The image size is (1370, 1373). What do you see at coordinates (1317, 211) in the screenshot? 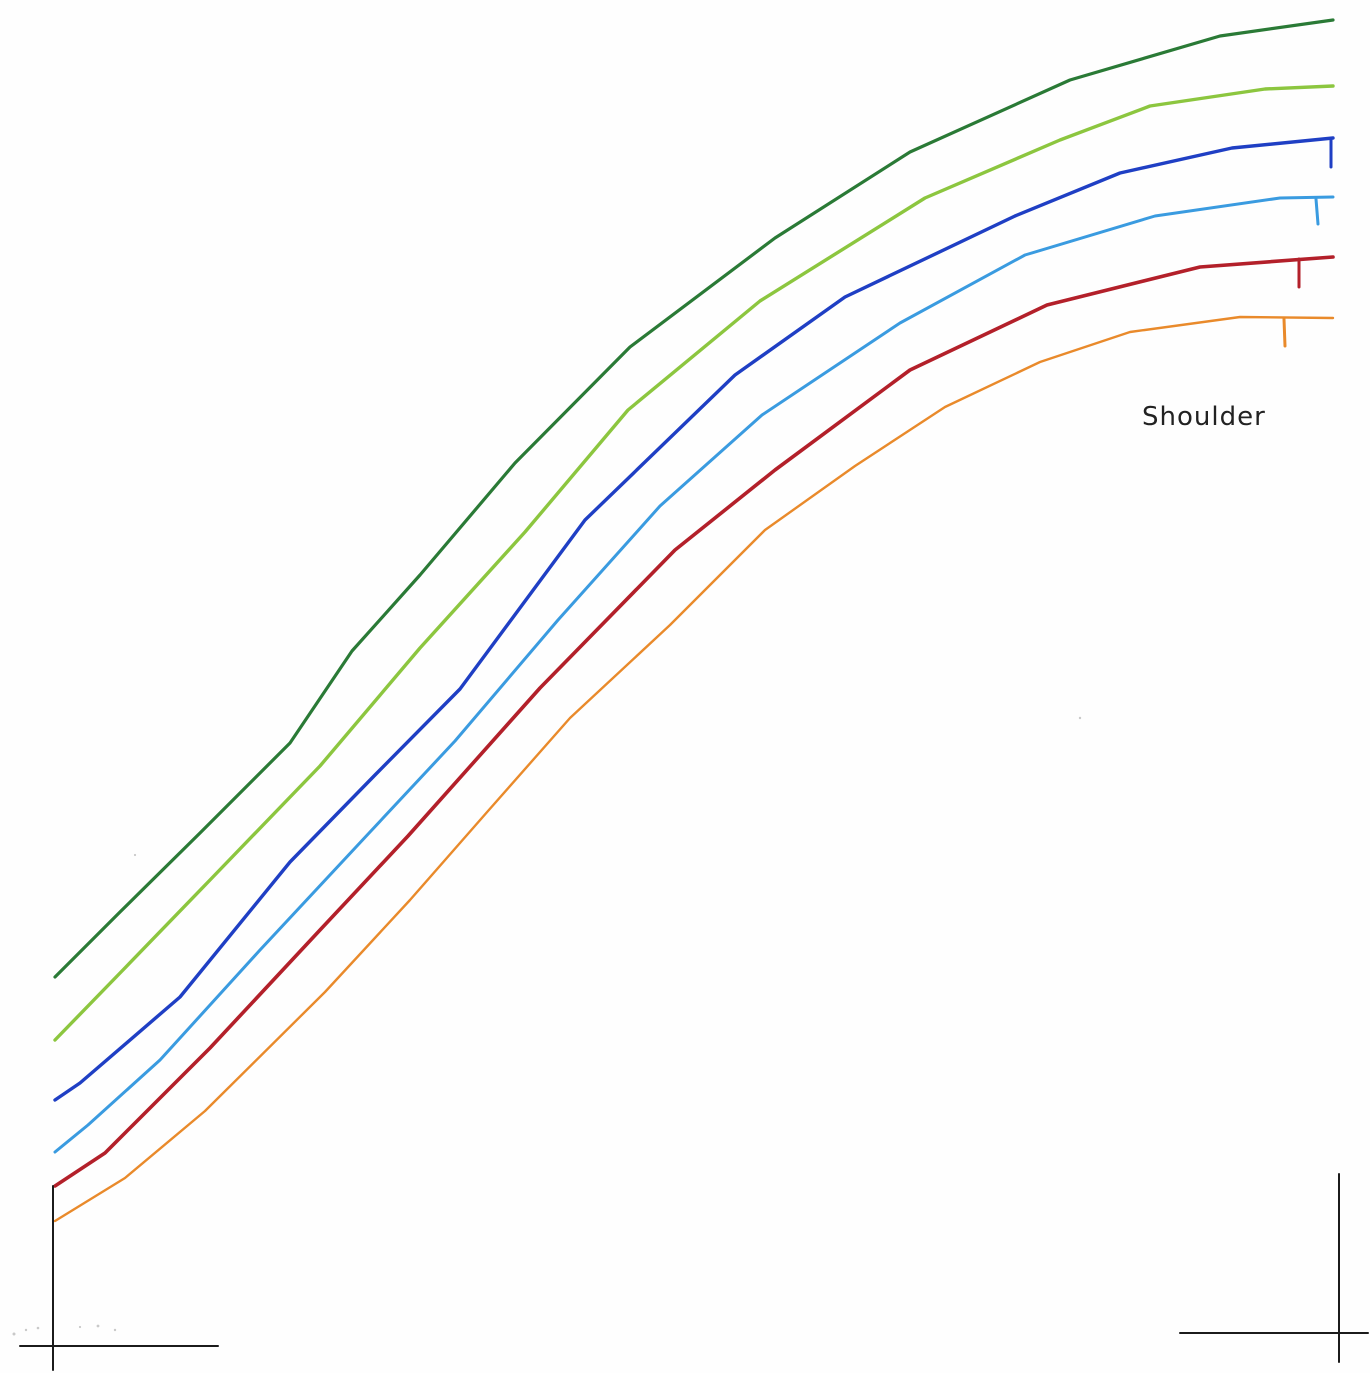
I see `tick-light-blue` at bounding box center [1317, 211].